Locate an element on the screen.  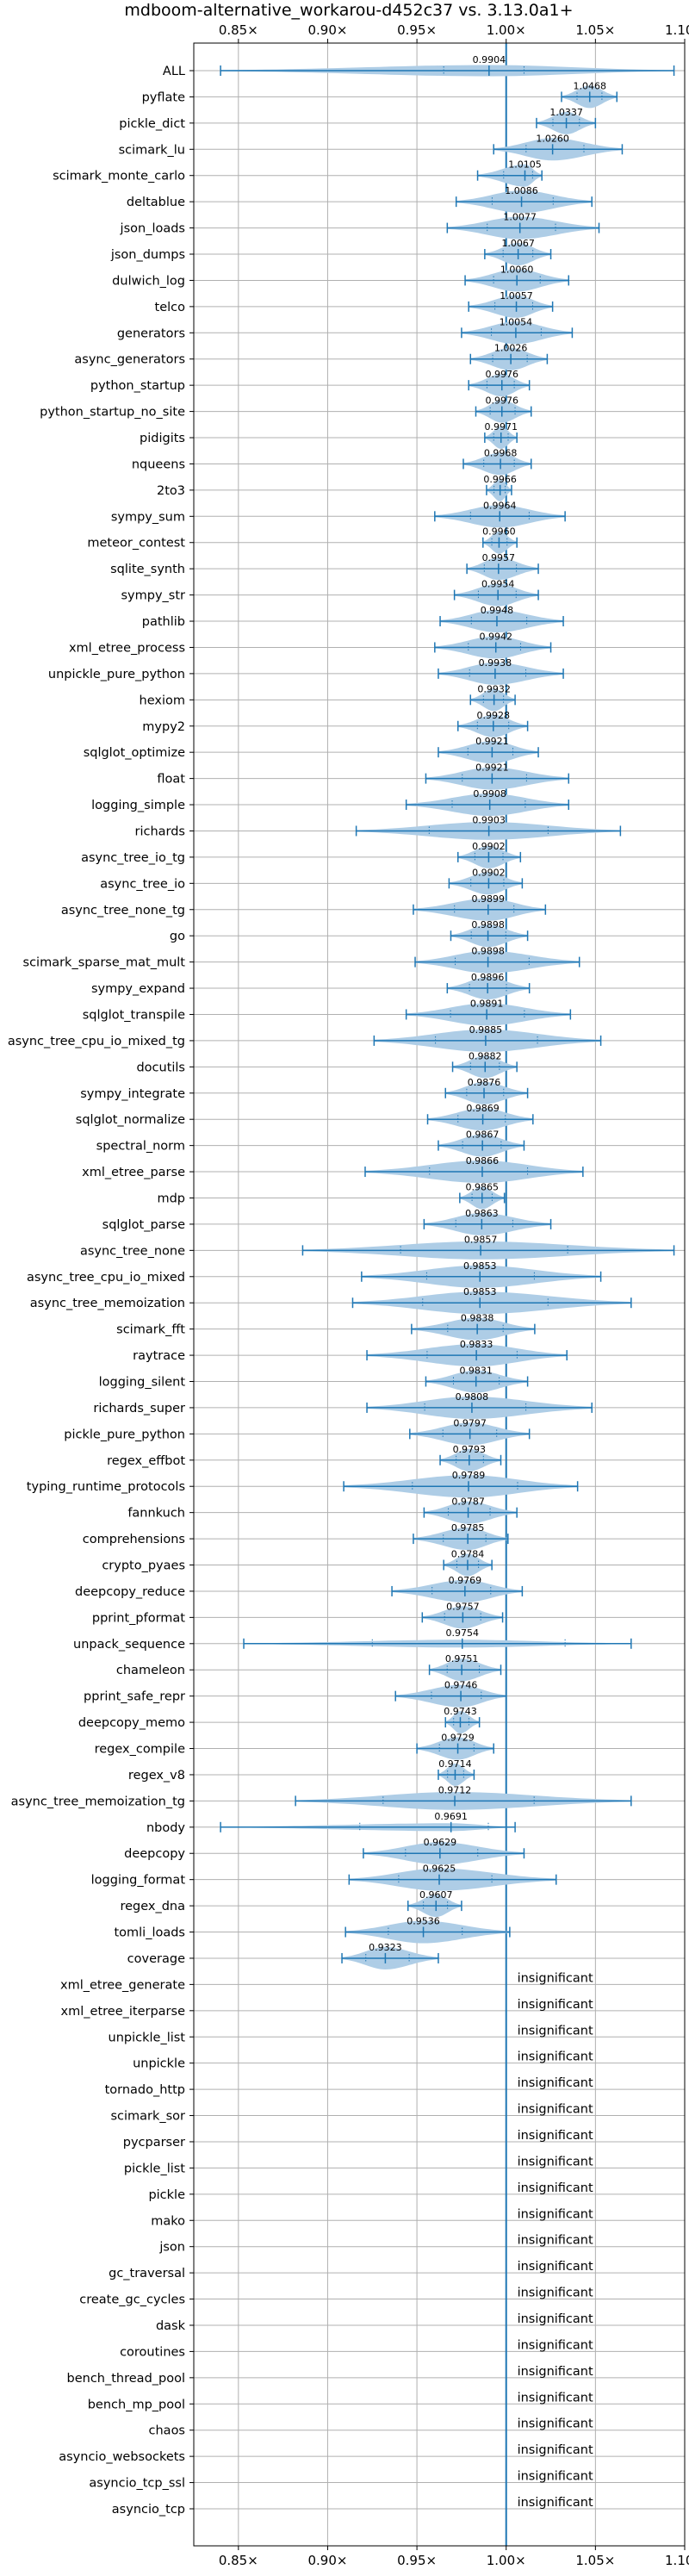
category-label: async_tree_cpu_io_mixed_tg is located at coordinates (96, 1042).